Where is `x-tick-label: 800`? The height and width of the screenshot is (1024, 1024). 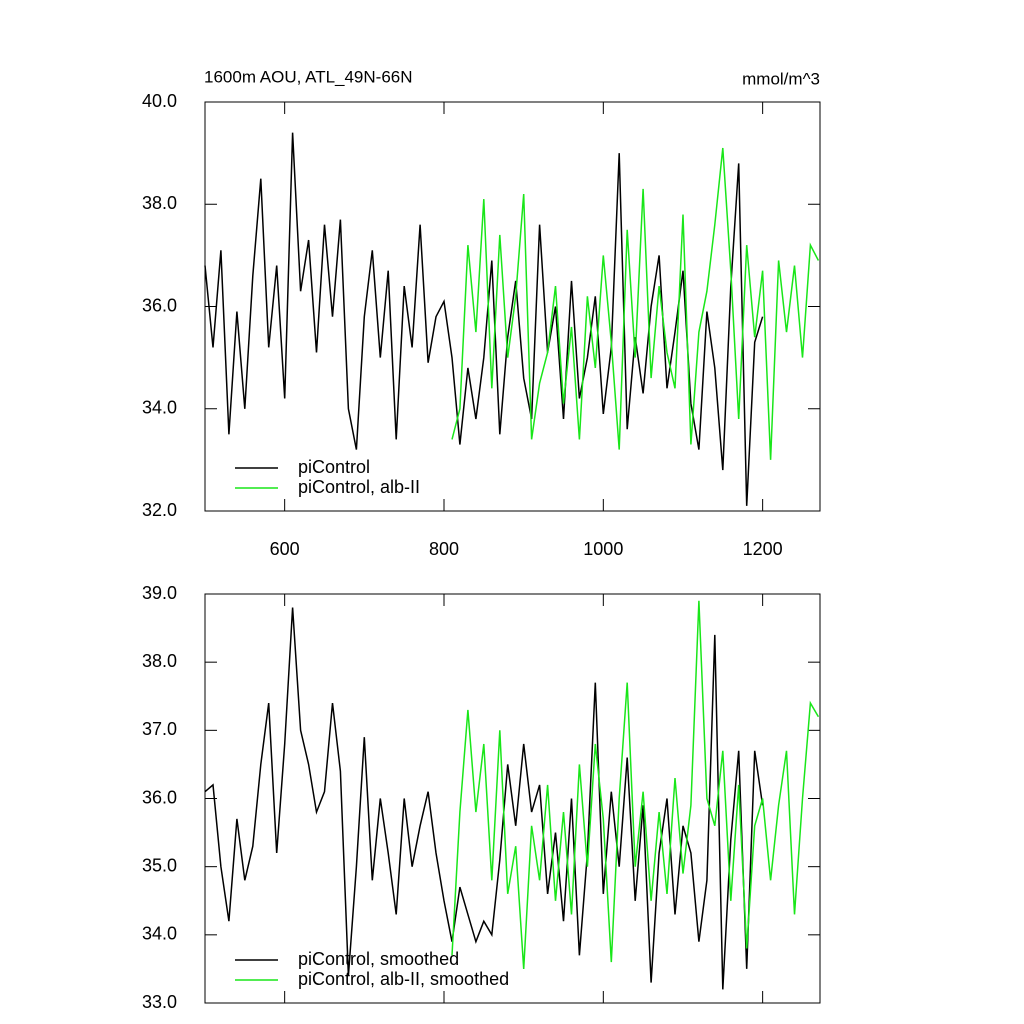
x-tick-label: 800 is located at coordinates (444, 549).